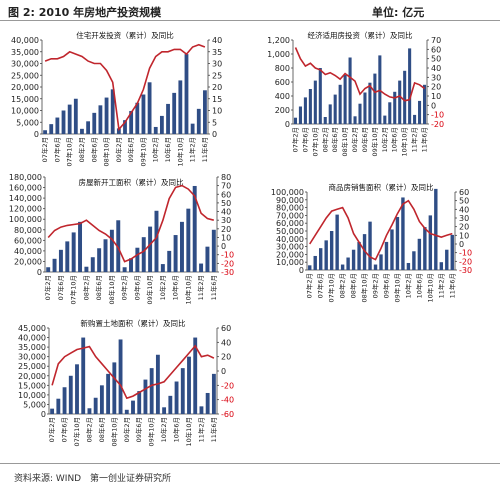 This screenshot has height=494, width=500. I want to click on left-tick-label: 40,000, so click(32, 338).